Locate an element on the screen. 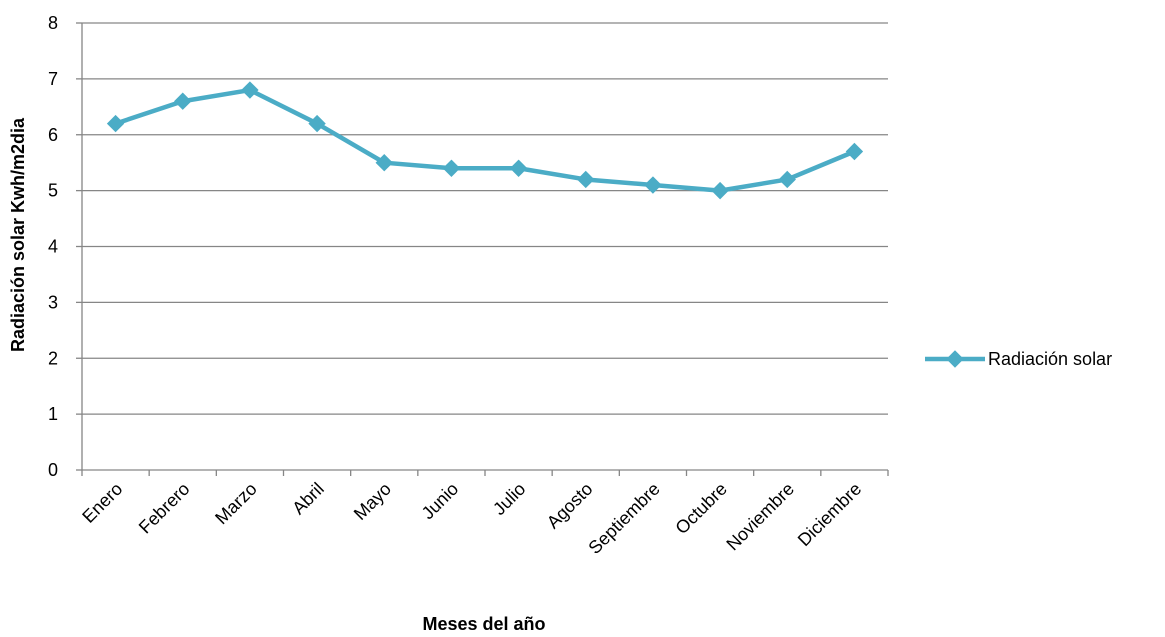  x-tick-label: Marzo is located at coordinates (236, 504).